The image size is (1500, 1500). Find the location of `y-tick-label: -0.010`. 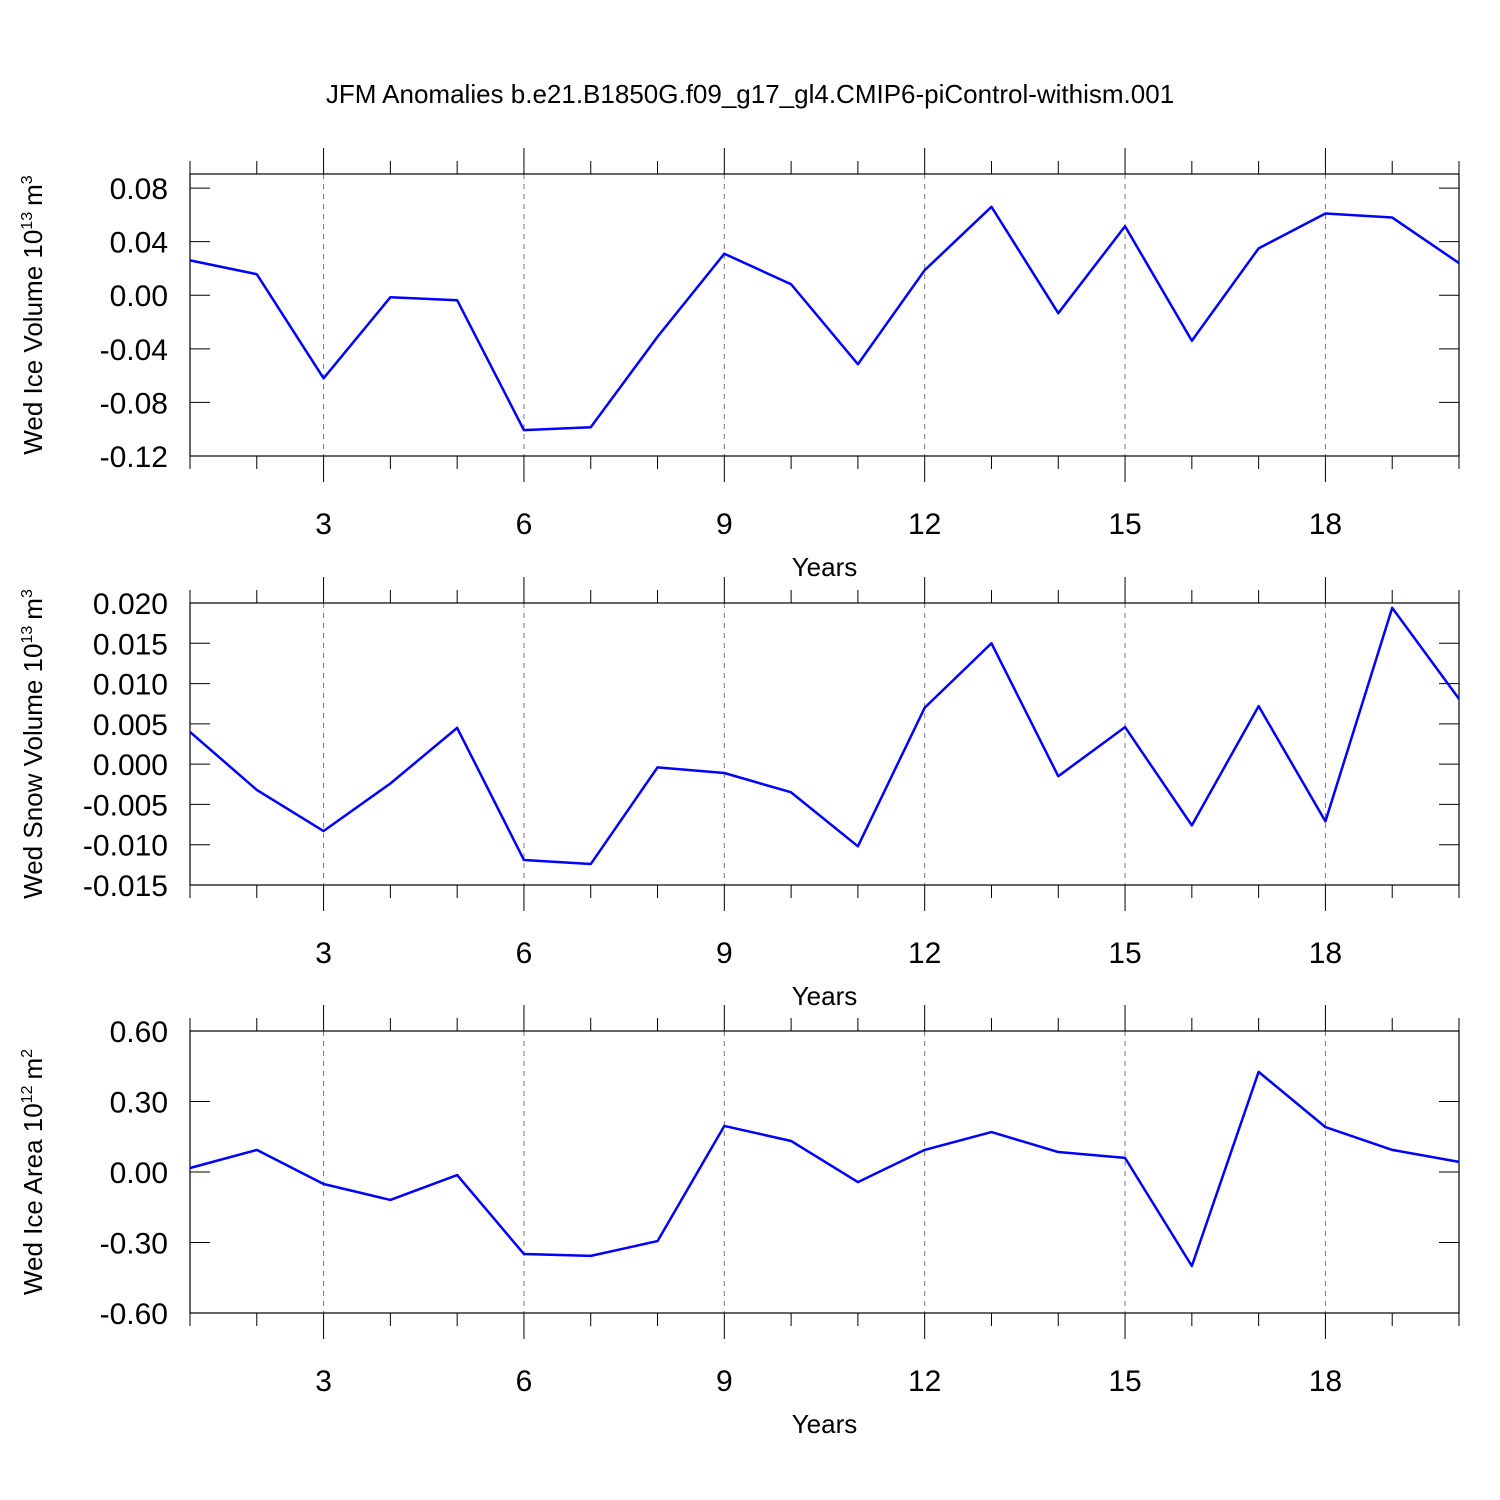

y-tick-label: -0.010 is located at coordinates (125, 846).